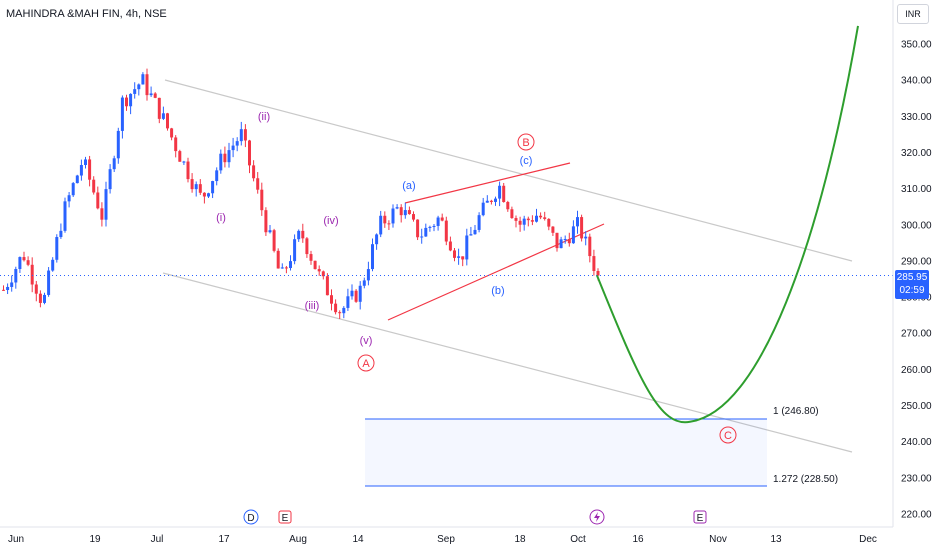 The height and width of the screenshot is (550, 932). I want to click on time-tick-label: Dec, so click(868, 539).